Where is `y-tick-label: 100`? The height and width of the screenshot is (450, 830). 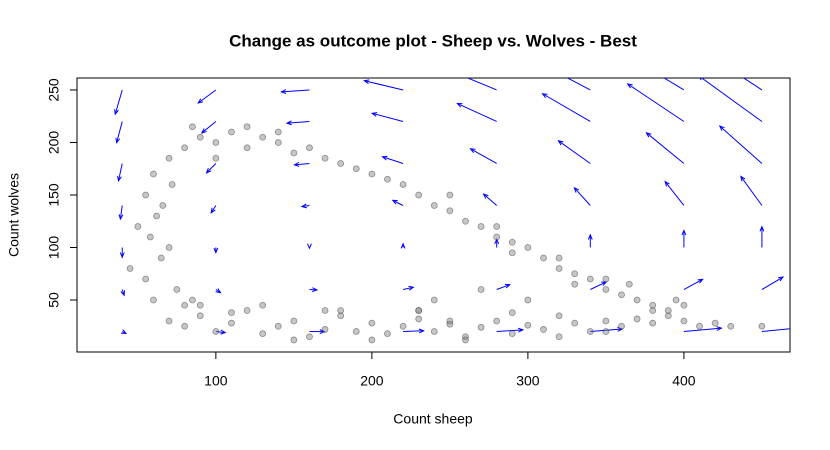
y-tick-label: 100 is located at coordinates (54, 248).